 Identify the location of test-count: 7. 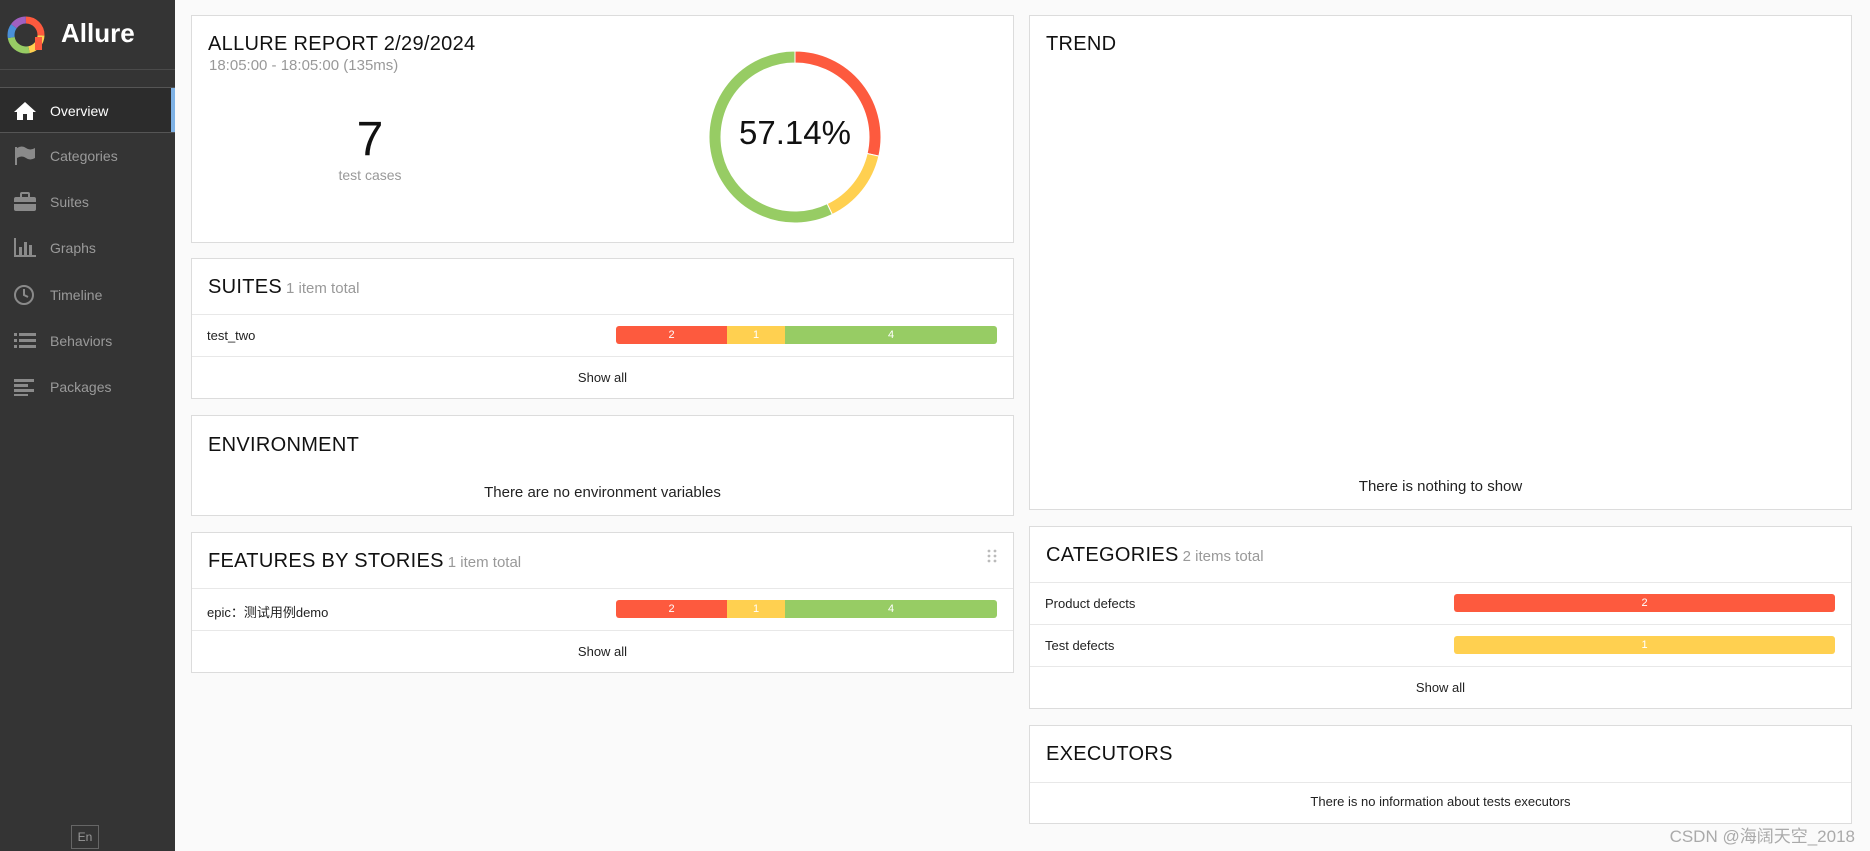
(370, 139).